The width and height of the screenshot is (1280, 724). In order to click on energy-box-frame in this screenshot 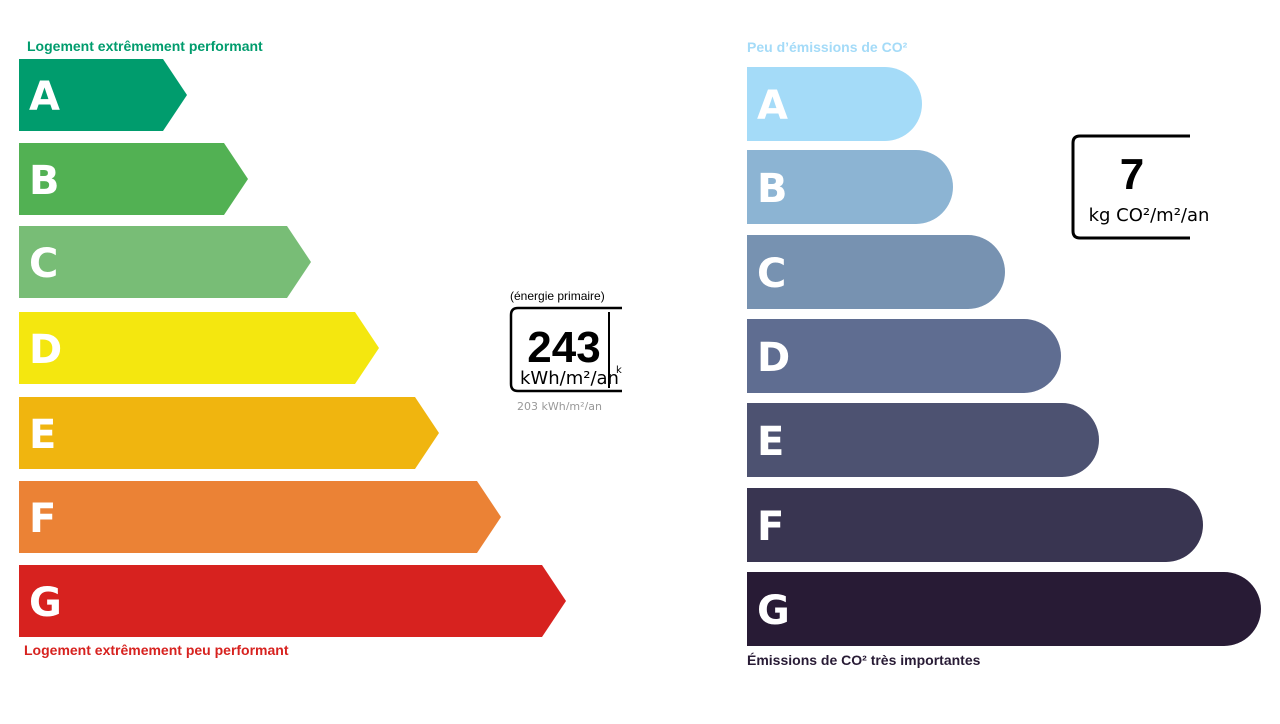, I will do `click(565, 349)`.